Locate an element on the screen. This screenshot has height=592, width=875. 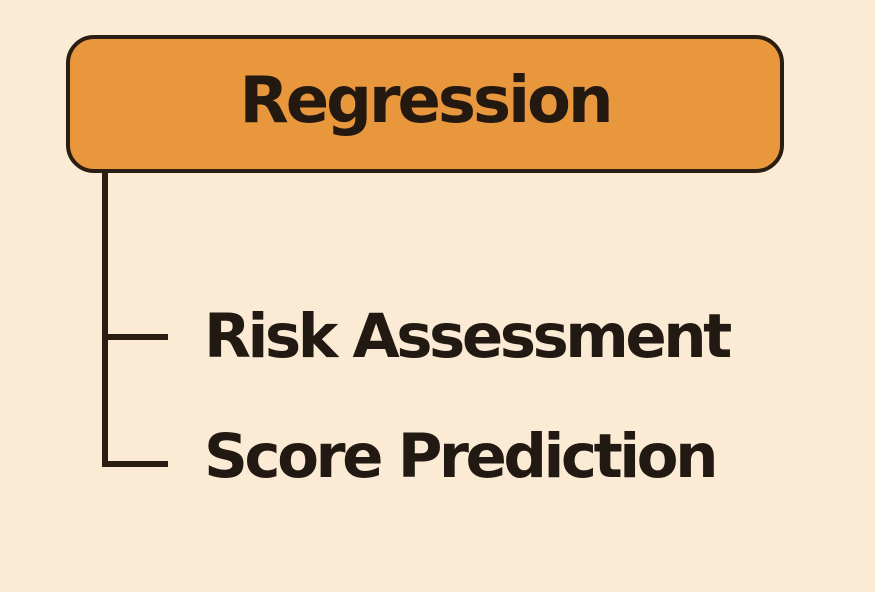
child-item-risk-assessment: Risk Assessment is located at coordinates (468, 336).